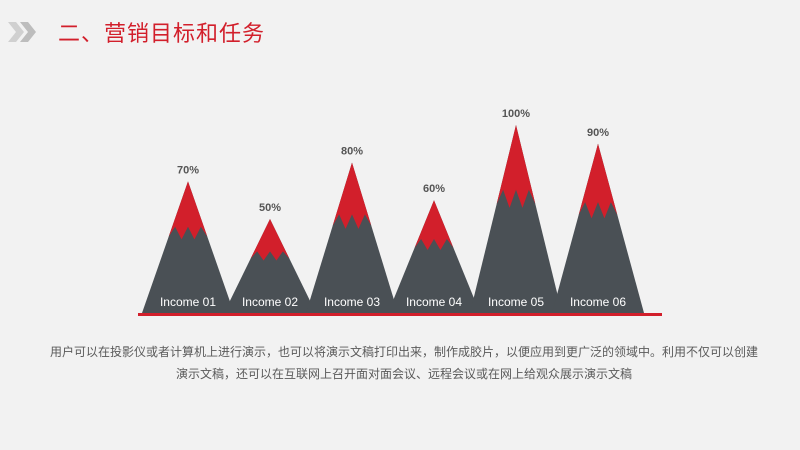 The image size is (800, 450). Describe the element at coordinates (516, 114) in the screenshot. I see `value-label-5: 100%` at that location.